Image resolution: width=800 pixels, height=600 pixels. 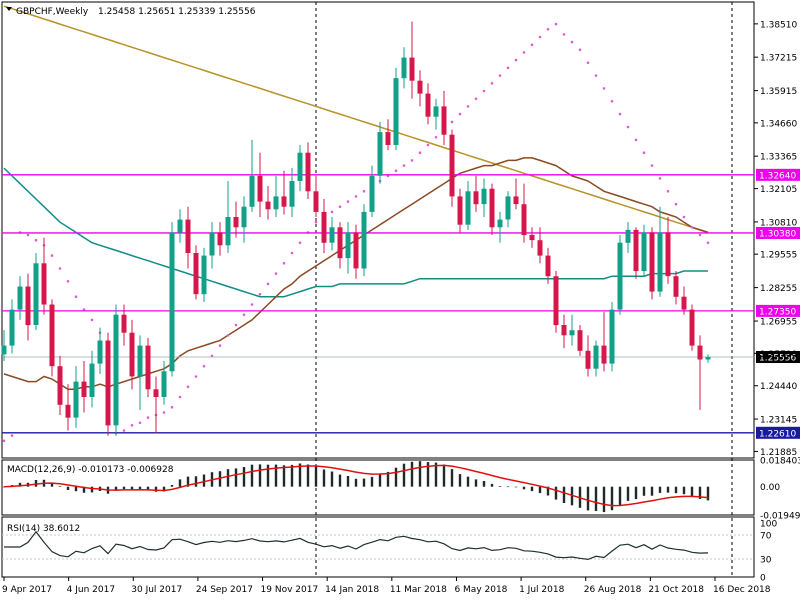 I want to click on macd-tick-label: -0.019495, so click(x=780, y=516).